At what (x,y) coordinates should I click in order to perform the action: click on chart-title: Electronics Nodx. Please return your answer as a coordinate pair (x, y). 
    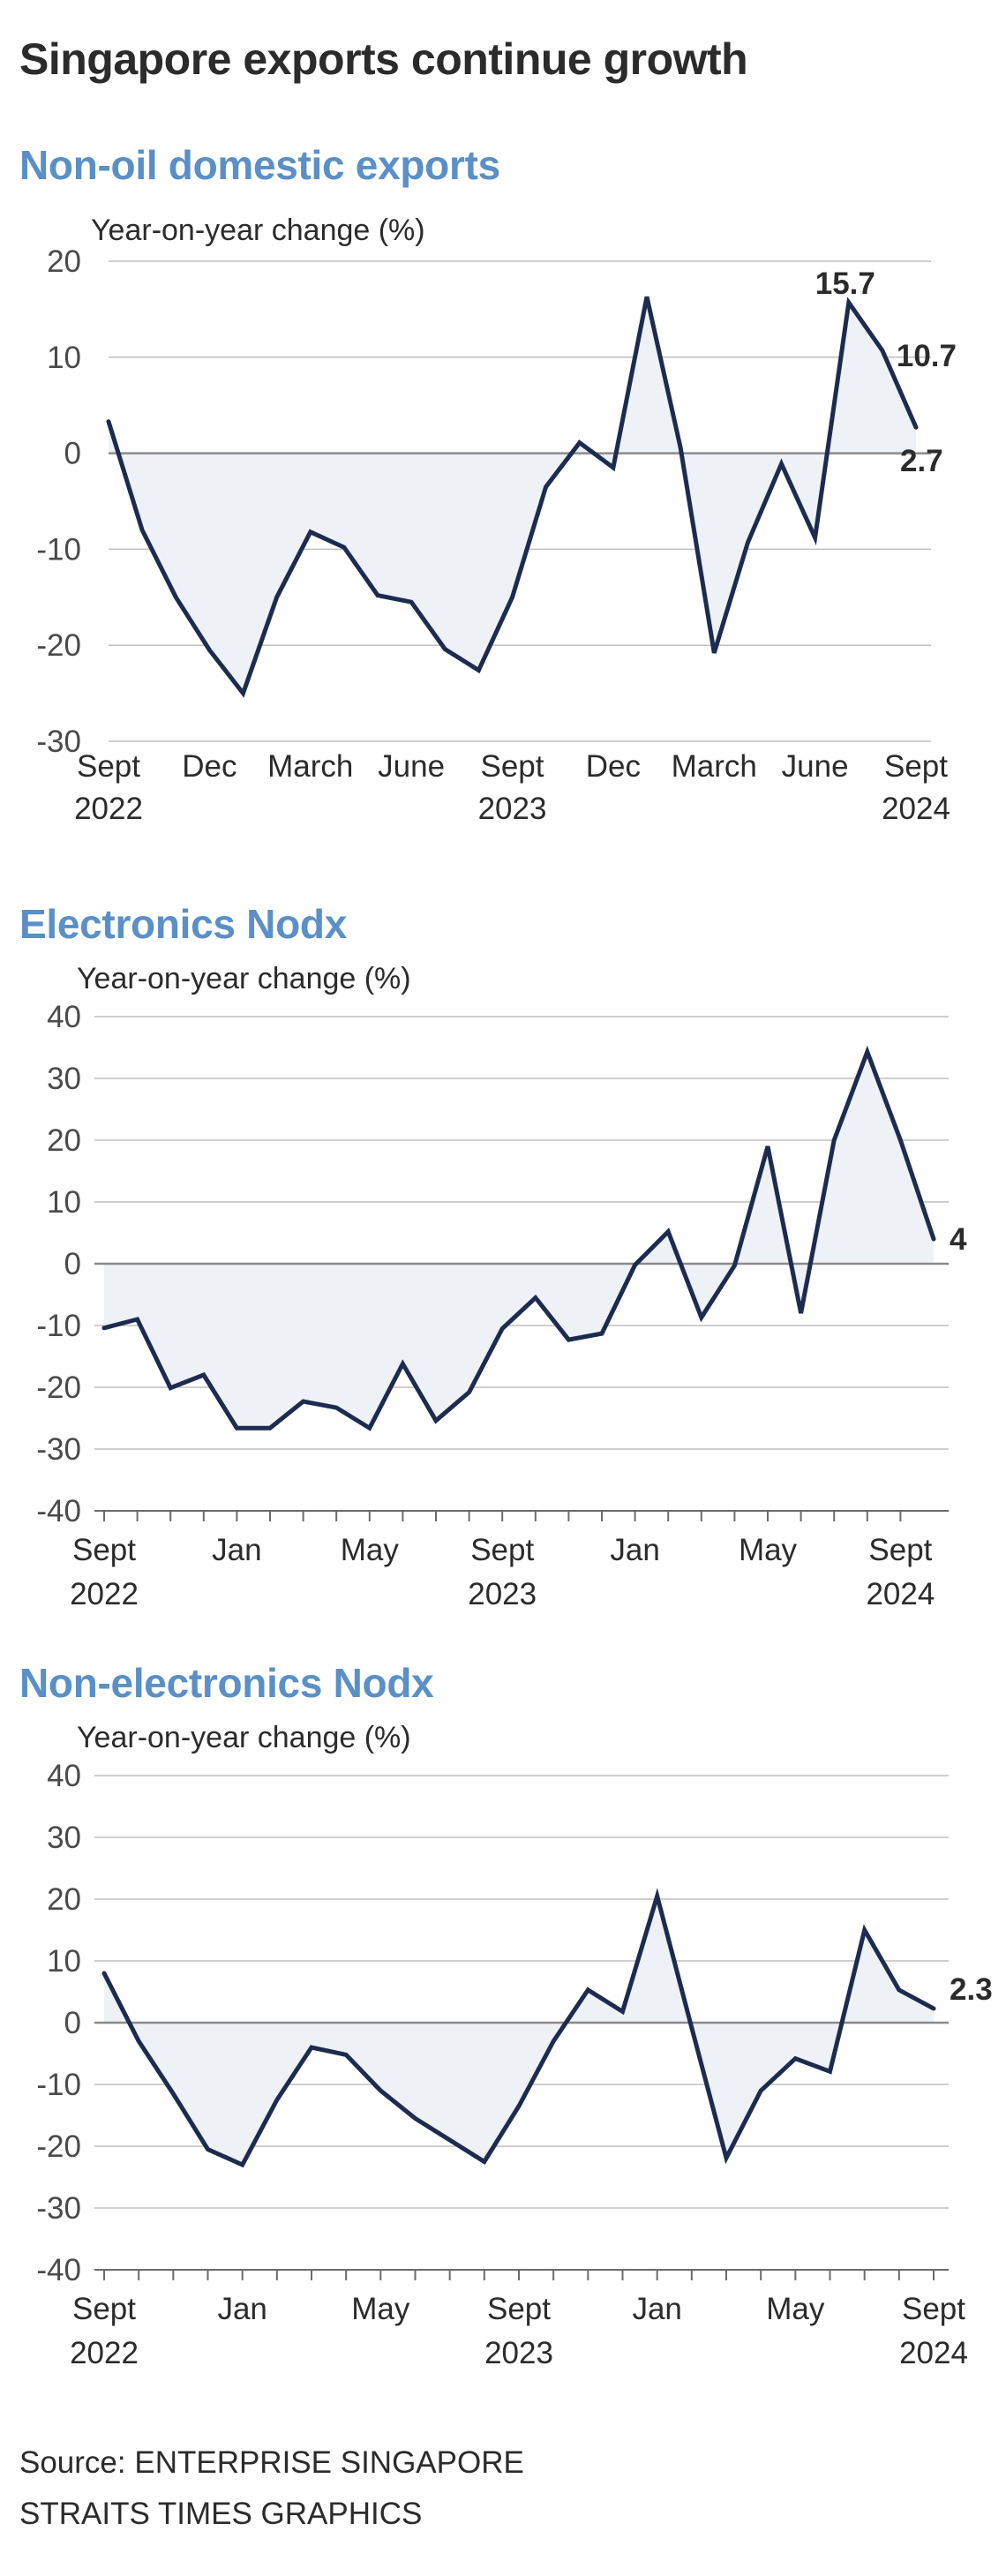
    Looking at the image, I should click on (183, 924).